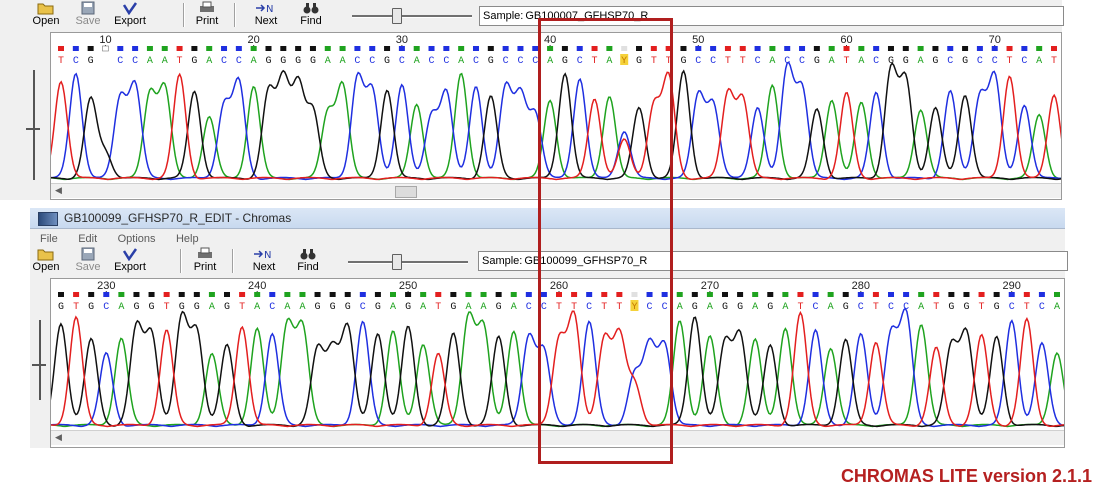 This screenshot has width=1106, height=495. I want to click on ruler-label: 70, so click(995, 40).